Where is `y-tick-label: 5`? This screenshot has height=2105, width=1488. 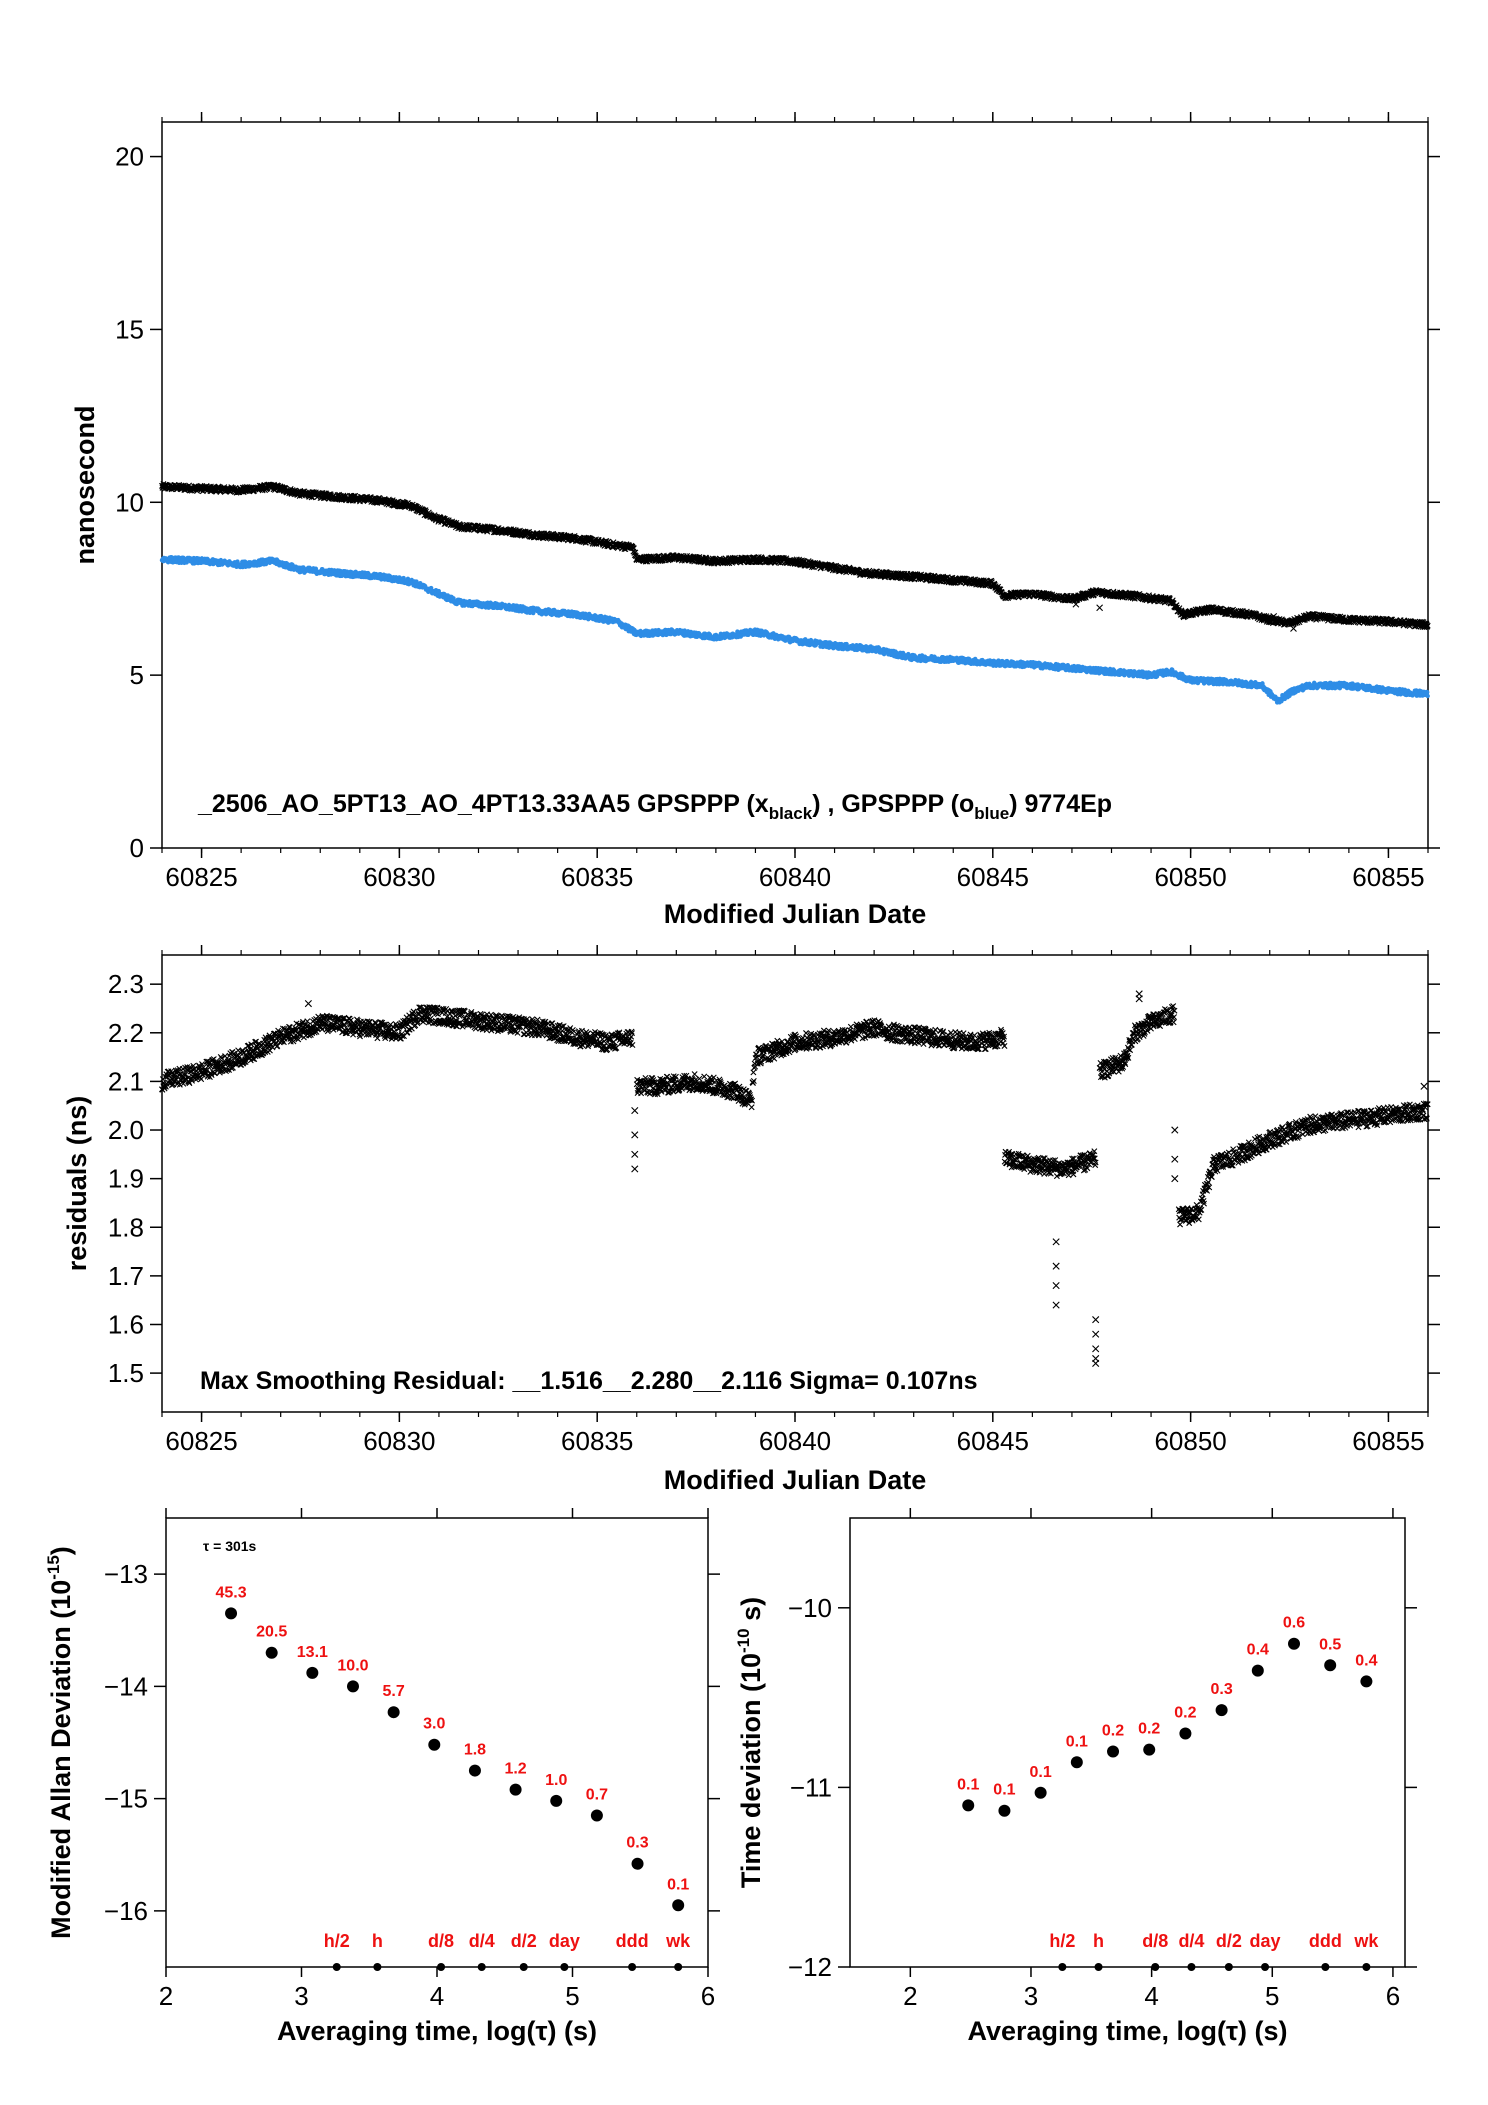 y-tick-label: 5 is located at coordinates (137, 675).